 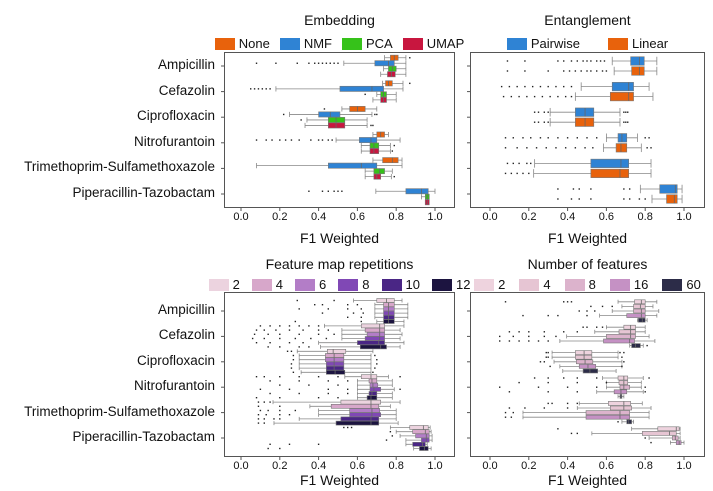 I want to click on legend: None NMF PCA UMAP, so click(x=339, y=43).